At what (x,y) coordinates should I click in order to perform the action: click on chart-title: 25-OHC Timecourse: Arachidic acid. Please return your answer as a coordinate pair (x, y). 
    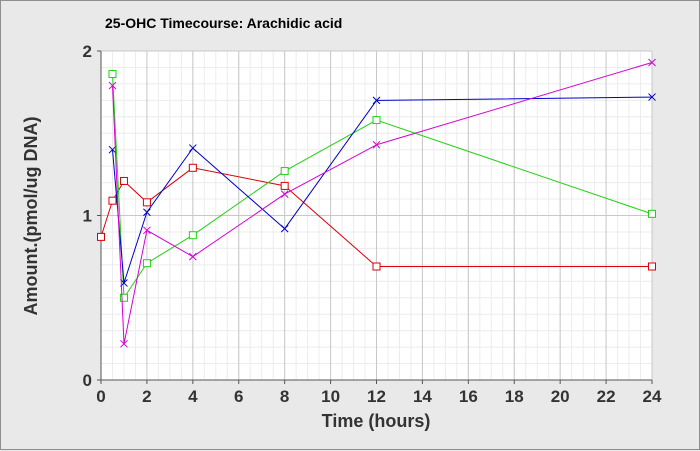
    Looking at the image, I should click on (223, 23).